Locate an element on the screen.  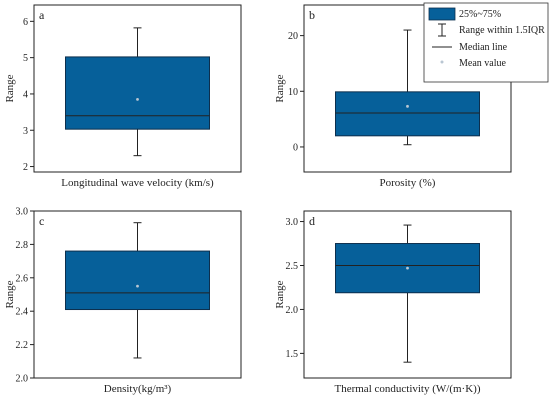
panel-label: d is located at coordinates (312, 221).